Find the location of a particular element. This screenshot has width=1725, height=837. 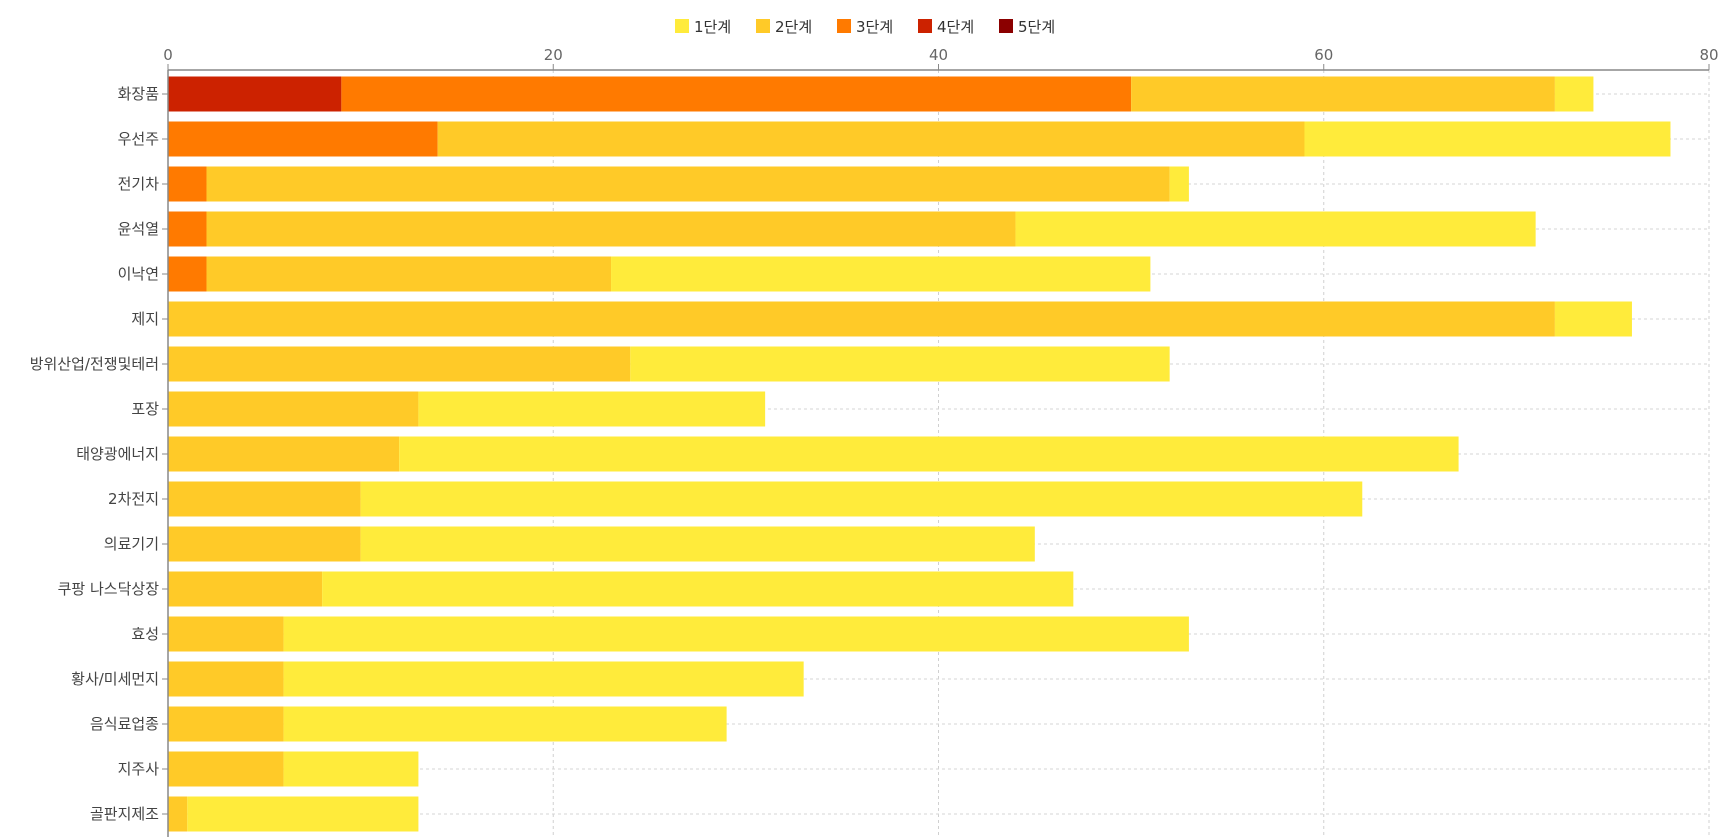

category-label: 태양광에너지 is located at coordinates (117, 454).